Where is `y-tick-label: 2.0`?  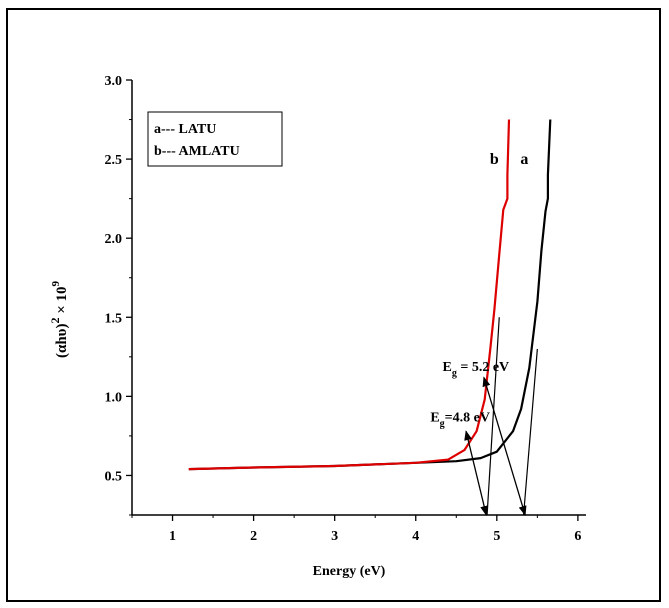
y-tick-label: 2.0 is located at coordinates (114, 239).